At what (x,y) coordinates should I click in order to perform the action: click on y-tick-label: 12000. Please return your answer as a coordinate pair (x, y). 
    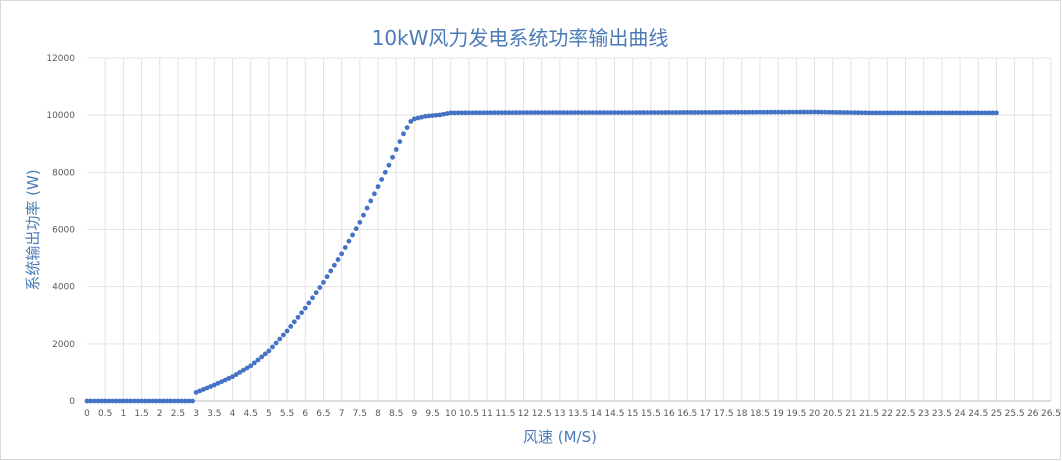
    Looking at the image, I should click on (60, 59).